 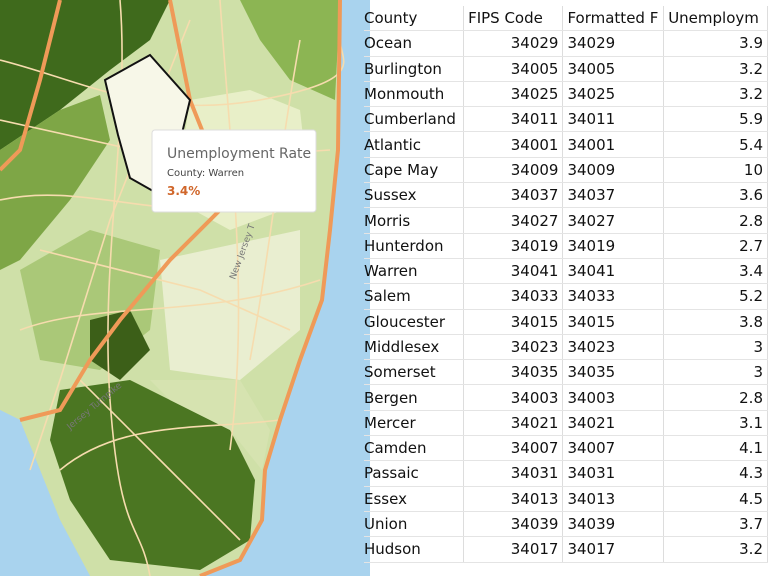 What do you see at coordinates (414, 69) in the screenshot?
I see `cell: Burlington` at bounding box center [414, 69].